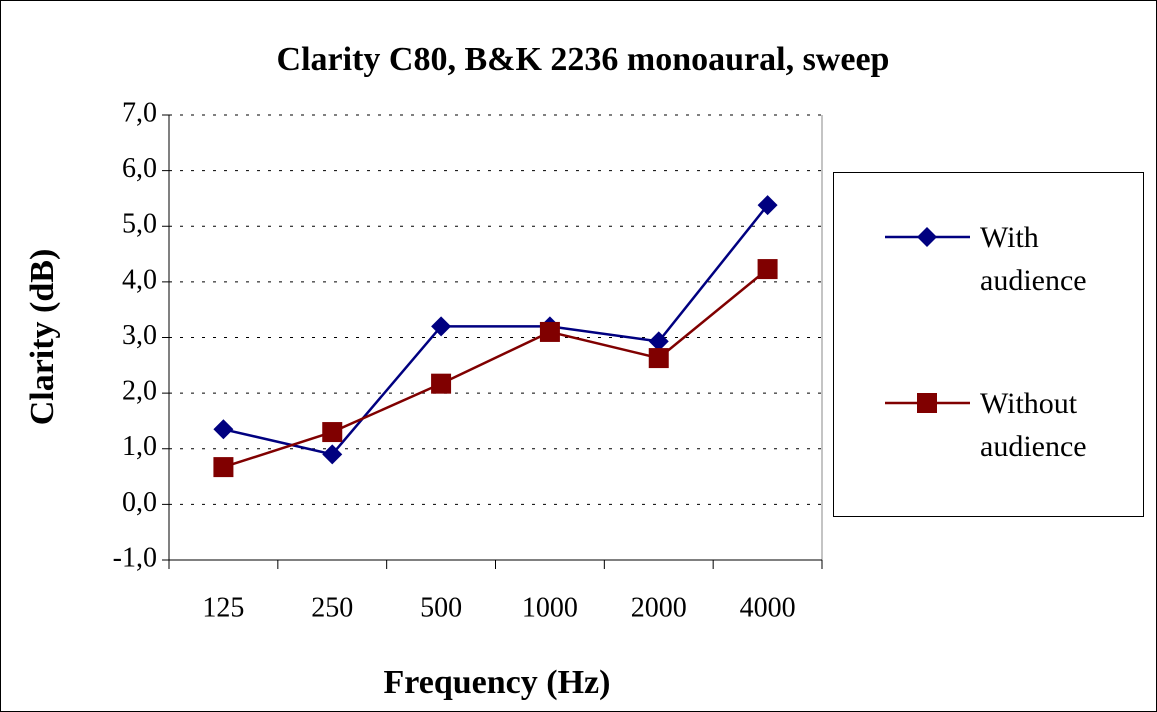 The image size is (1157, 712). Describe the element at coordinates (139, 224) in the screenshot. I see `y-tick-label: 5,0` at that location.